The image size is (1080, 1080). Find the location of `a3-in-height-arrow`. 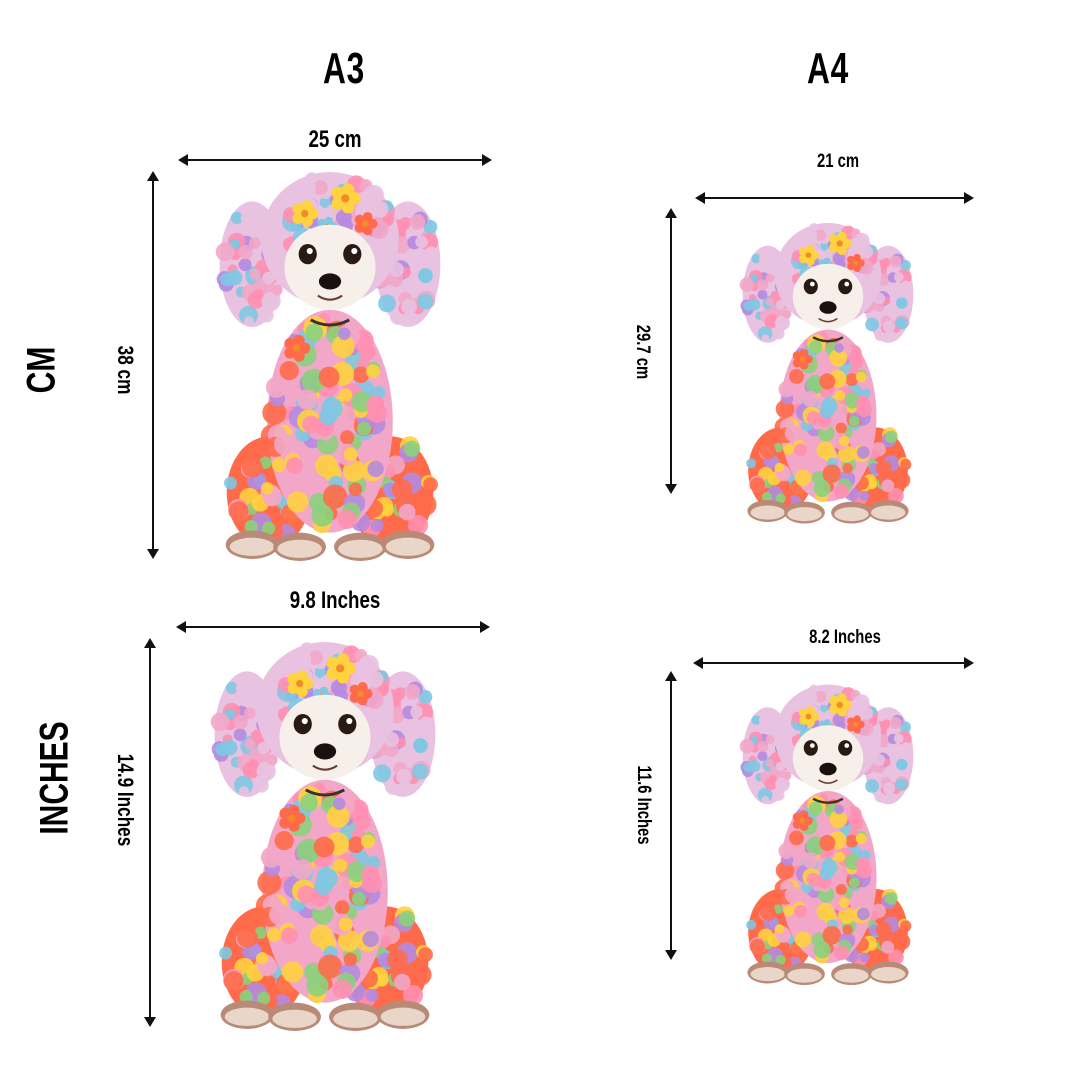

a3-in-height-arrow is located at coordinates (150, 832).